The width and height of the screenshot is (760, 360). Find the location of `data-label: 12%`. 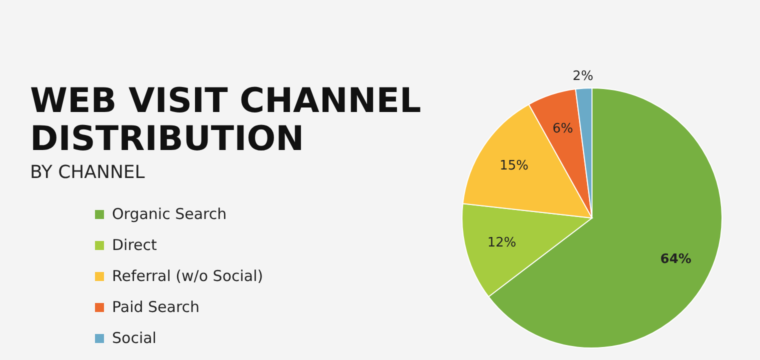

data-label: 12% is located at coordinates (501, 242).